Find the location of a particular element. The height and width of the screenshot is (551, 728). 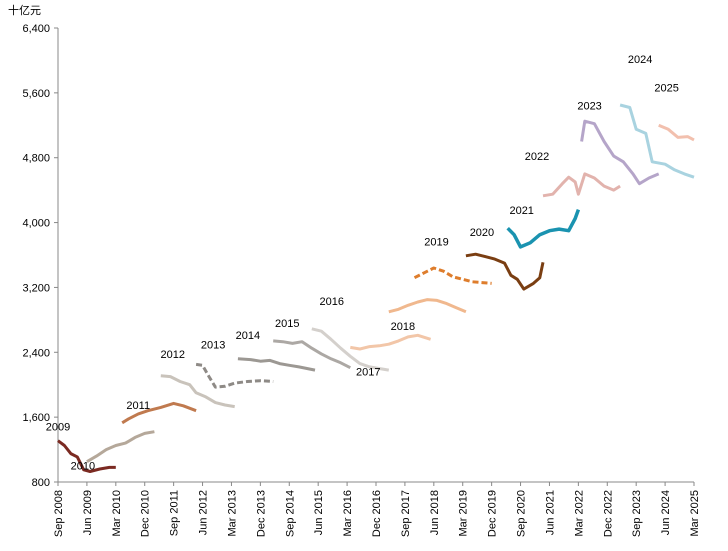

y-unit: 十亿元 is located at coordinates (24, 10).